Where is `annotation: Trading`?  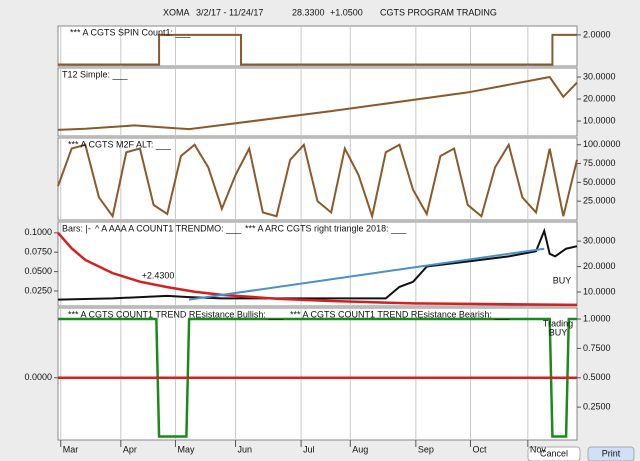 annotation: Trading is located at coordinates (558, 323).